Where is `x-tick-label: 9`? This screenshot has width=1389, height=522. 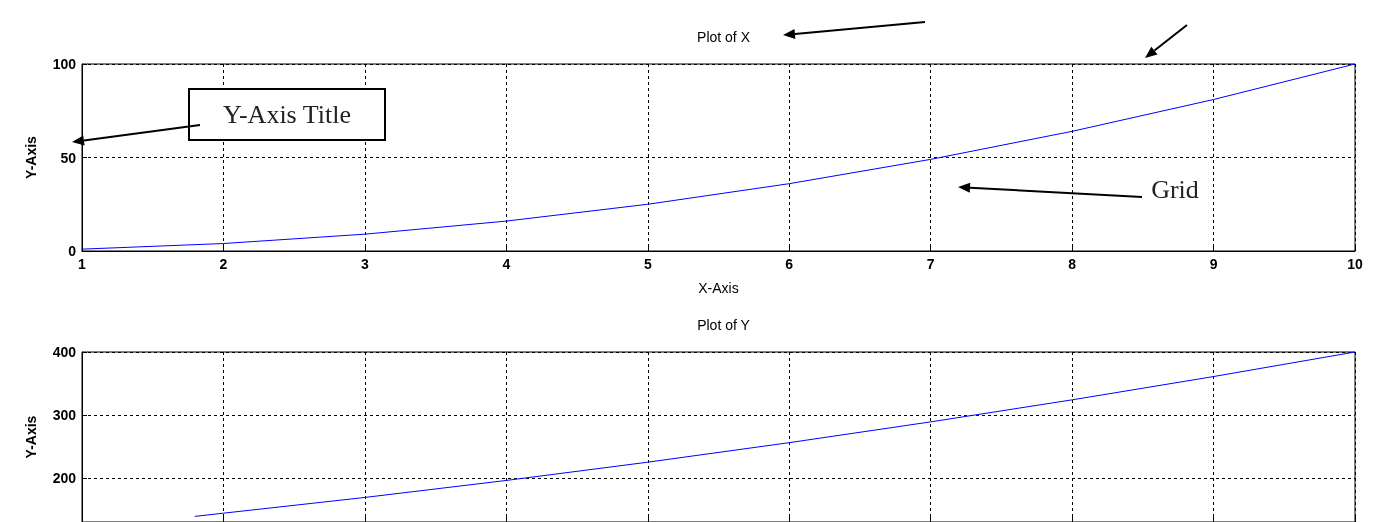
x-tick-label: 9 is located at coordinates (1213, 264).